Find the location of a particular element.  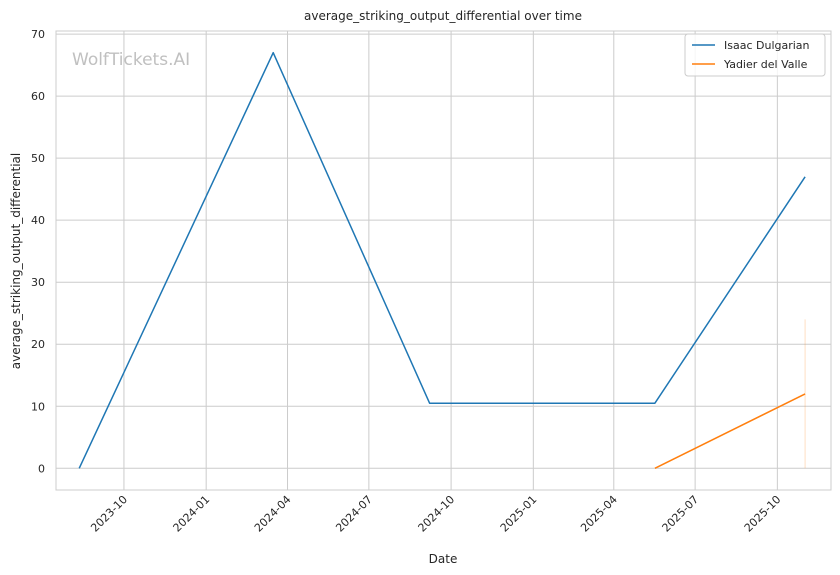

legend-label: Yadier del Valle is located at coordinates (765, 64).